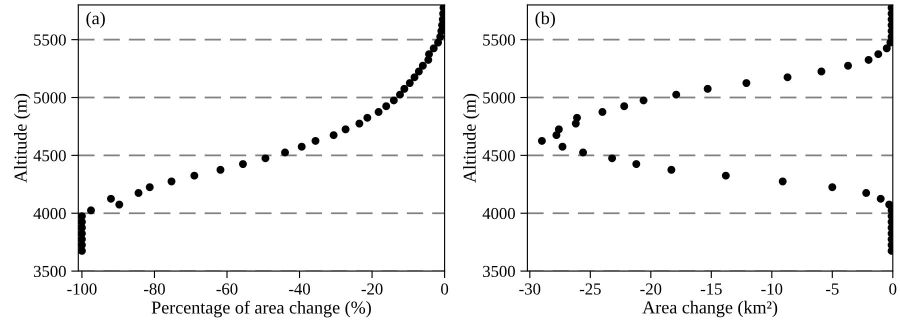 The height and width of the screenshot is (329, 900). I want to click on annotation: (b), so click(545, 20).